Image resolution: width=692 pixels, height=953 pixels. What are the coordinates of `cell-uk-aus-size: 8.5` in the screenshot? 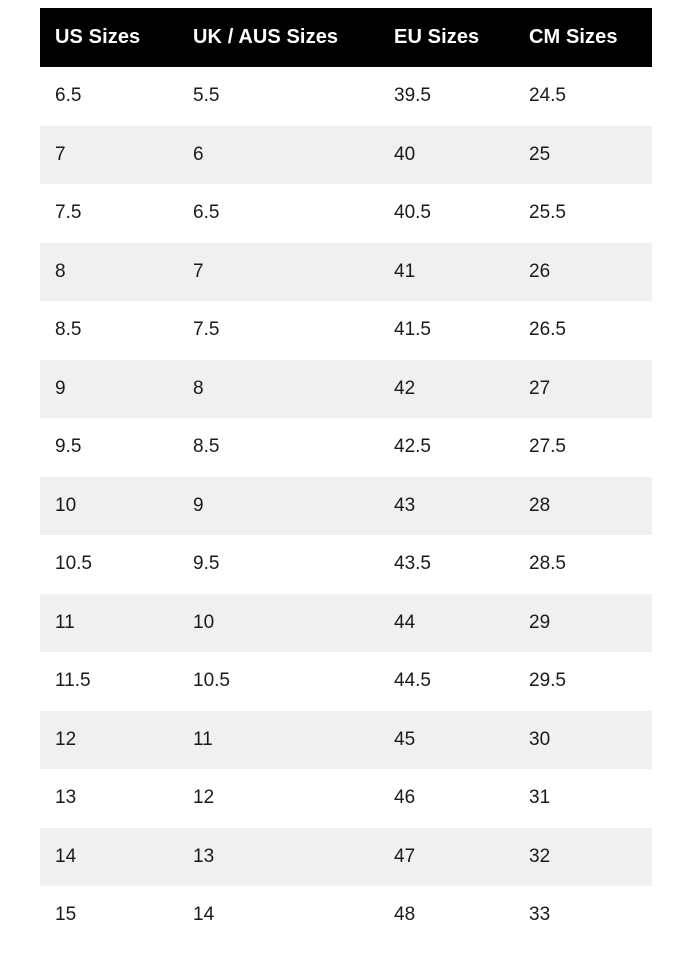 It's located at (206, 447).